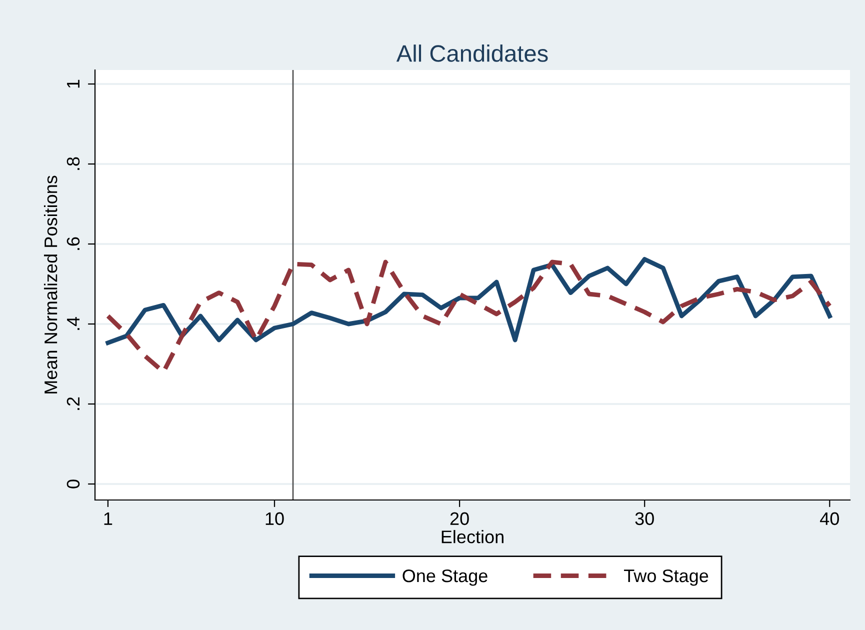 The width and height of the screenshot is (865, 630). I want to click on y-axis-title: Mean Normalized Positions, so click(51, 285).